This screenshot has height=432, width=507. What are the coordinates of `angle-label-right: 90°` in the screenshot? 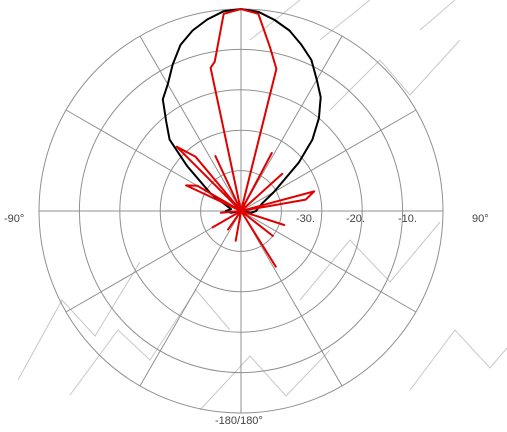 It's located at (480, 219).